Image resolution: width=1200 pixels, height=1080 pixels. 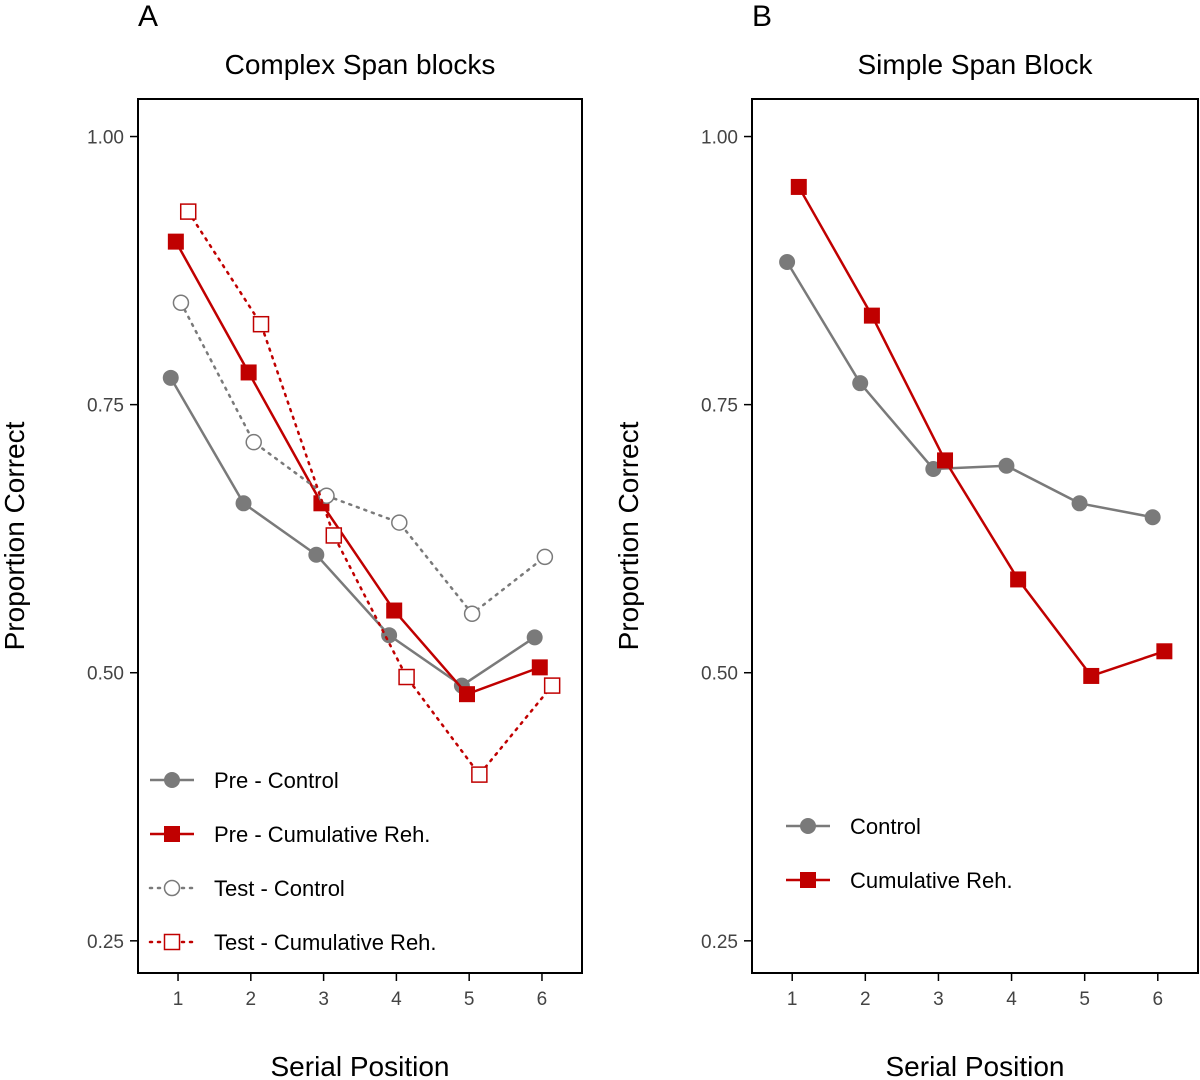 I want to click on series-test-control, so click(x=363, y=458).